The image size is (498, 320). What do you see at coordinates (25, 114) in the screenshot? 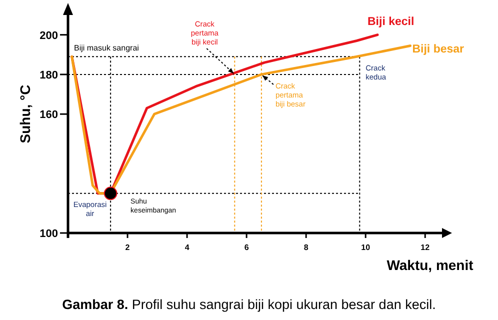
I see `y-axis-title: Suhu, °C` at bounding box center [25, 114].